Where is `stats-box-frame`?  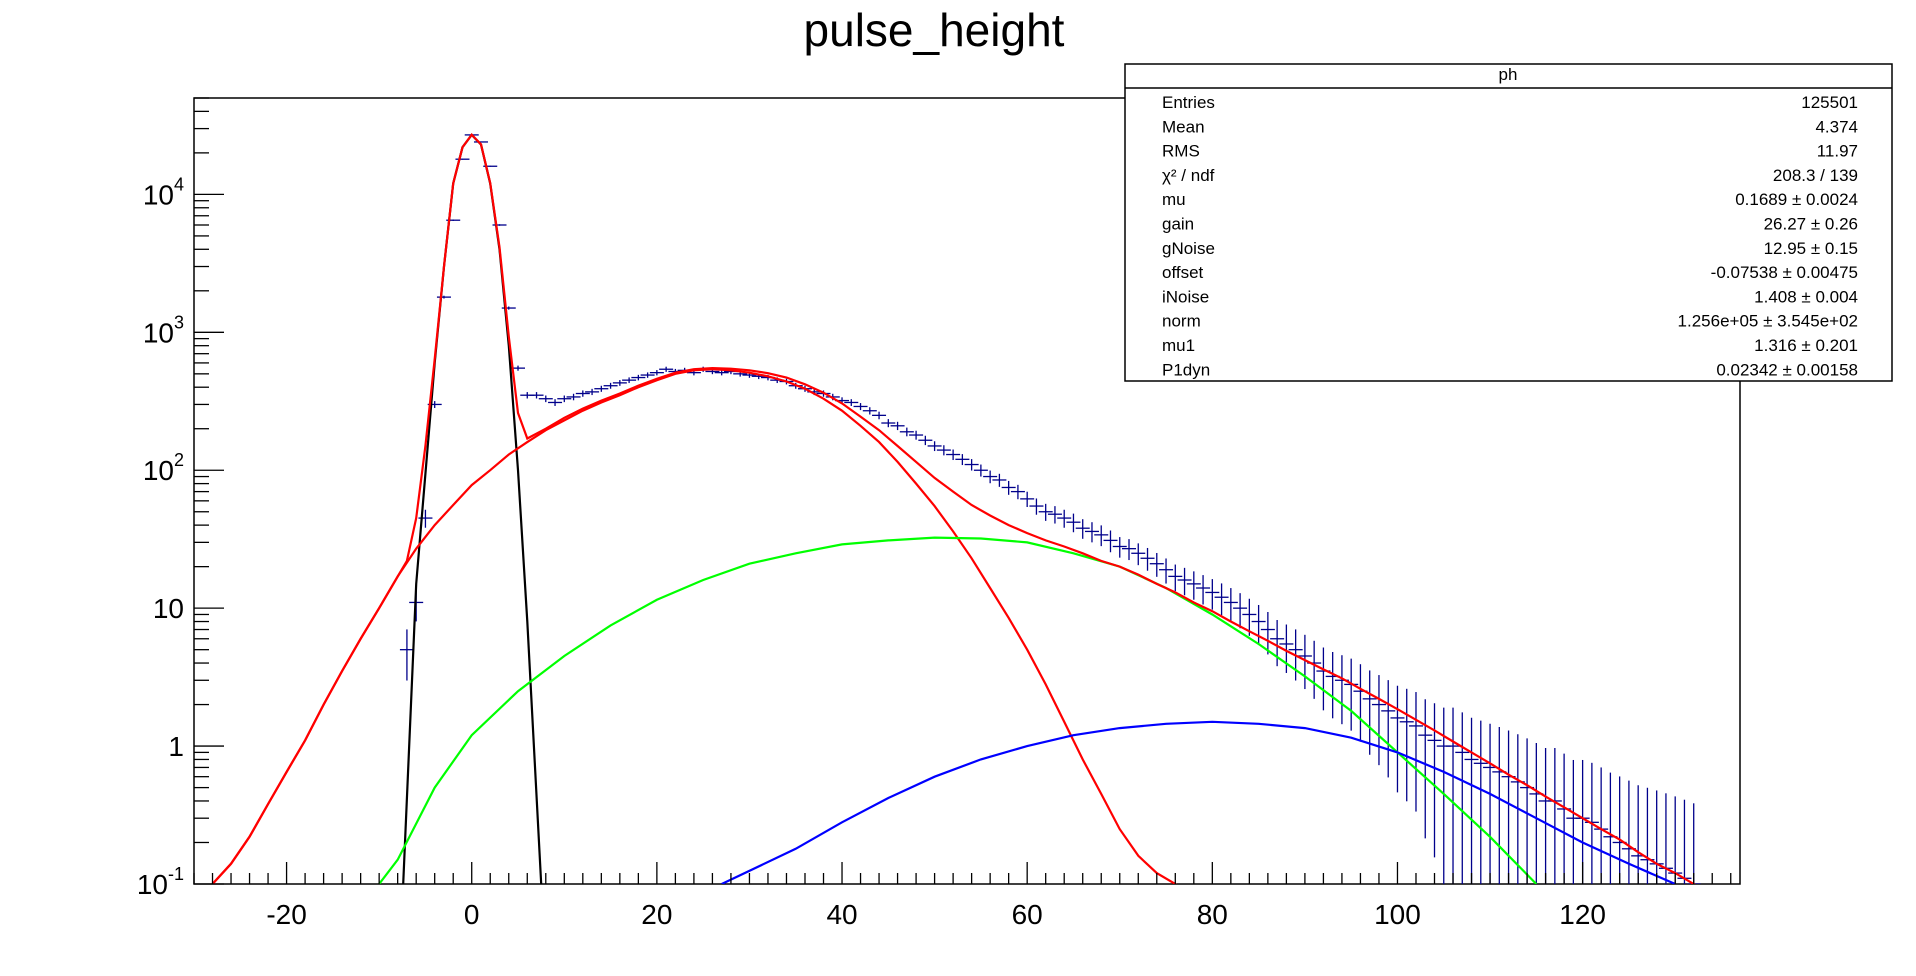 stats-box-frame is located at coordinates (1508, 222).